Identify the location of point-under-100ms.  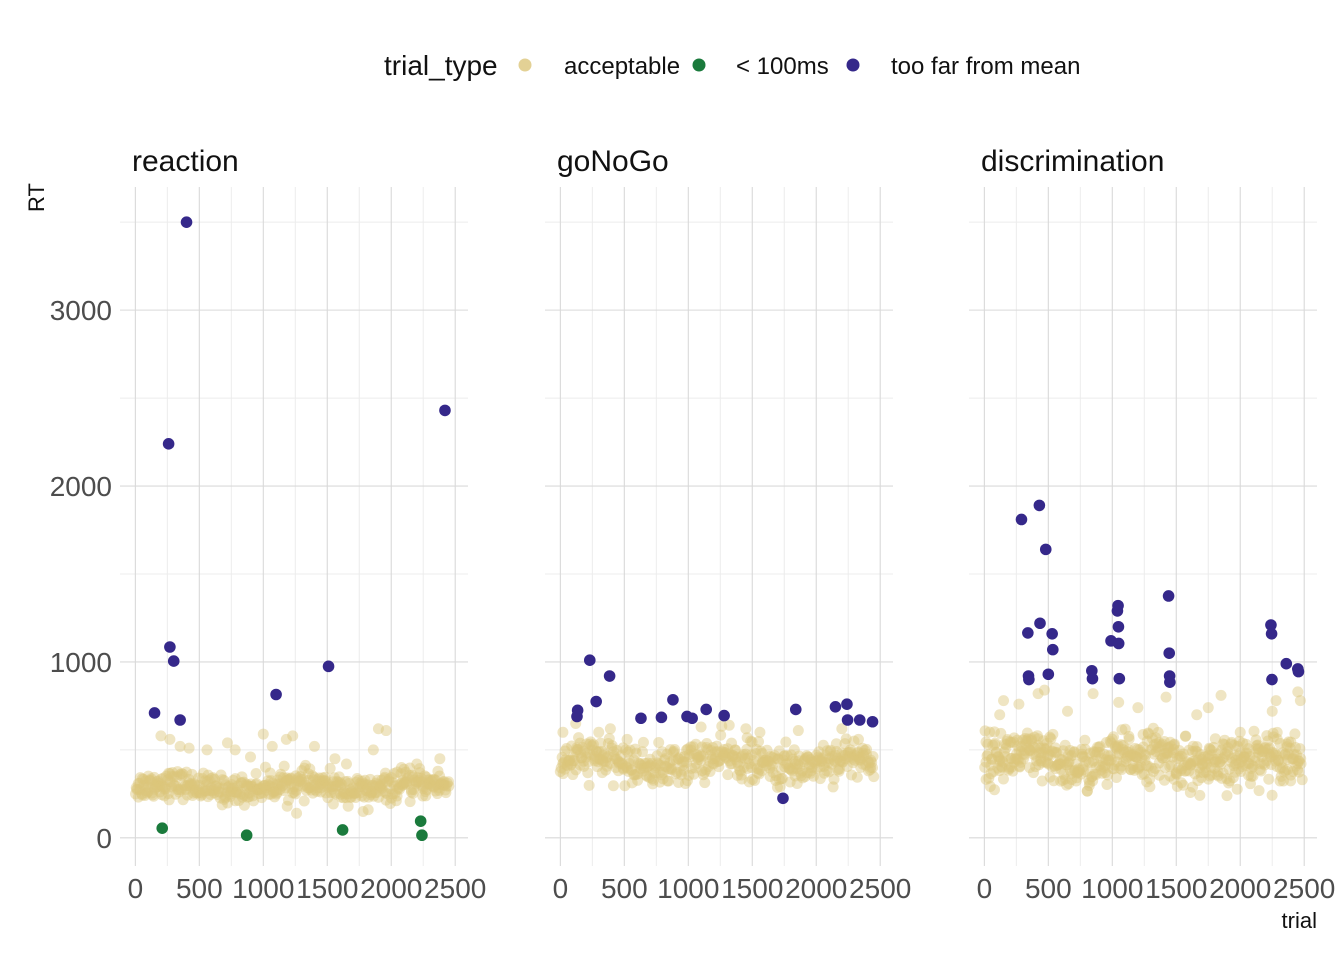
(420, 821).